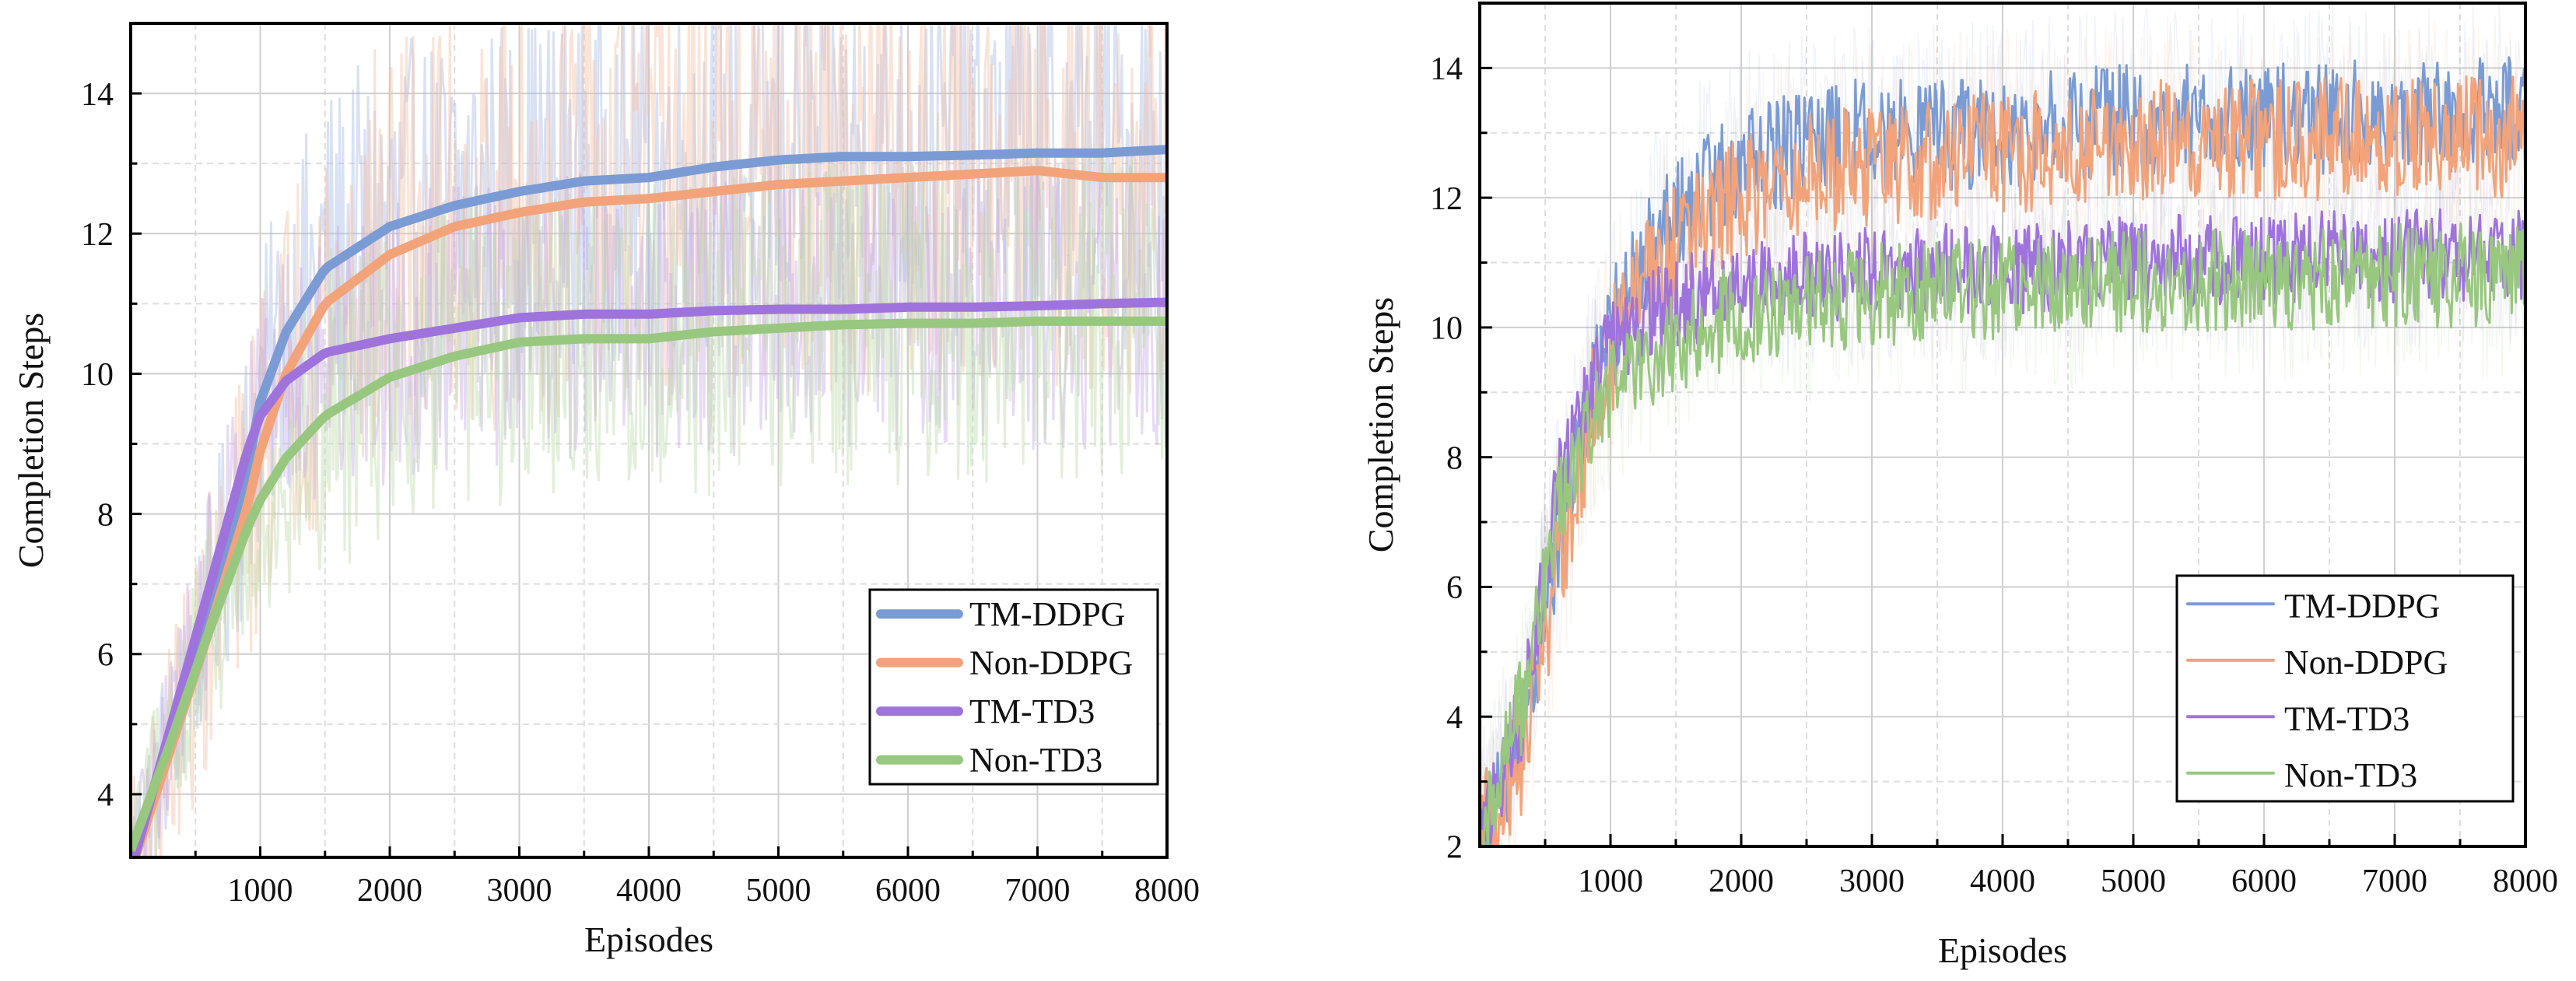  What do you see at coordinates (1454, 848) in the screenshot?
I see `y-tick-label: 2` at bounding box center [1454, 848].